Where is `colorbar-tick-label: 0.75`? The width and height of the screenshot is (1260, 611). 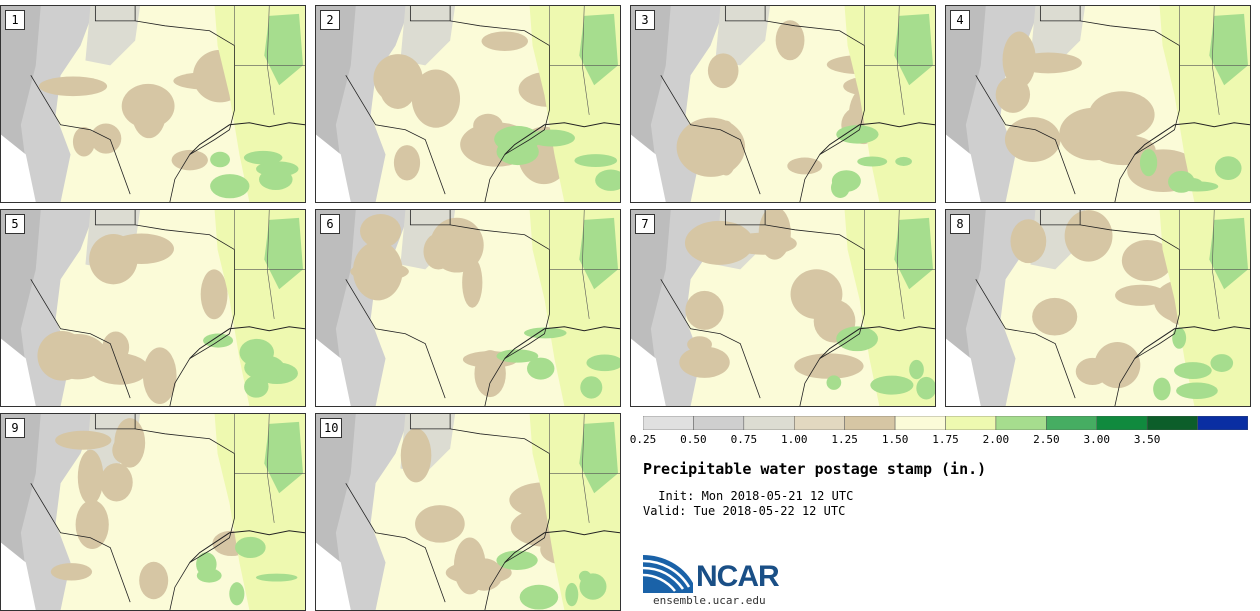 colorbar-tick-label: 0.75 is located at coordinates (744, 439).